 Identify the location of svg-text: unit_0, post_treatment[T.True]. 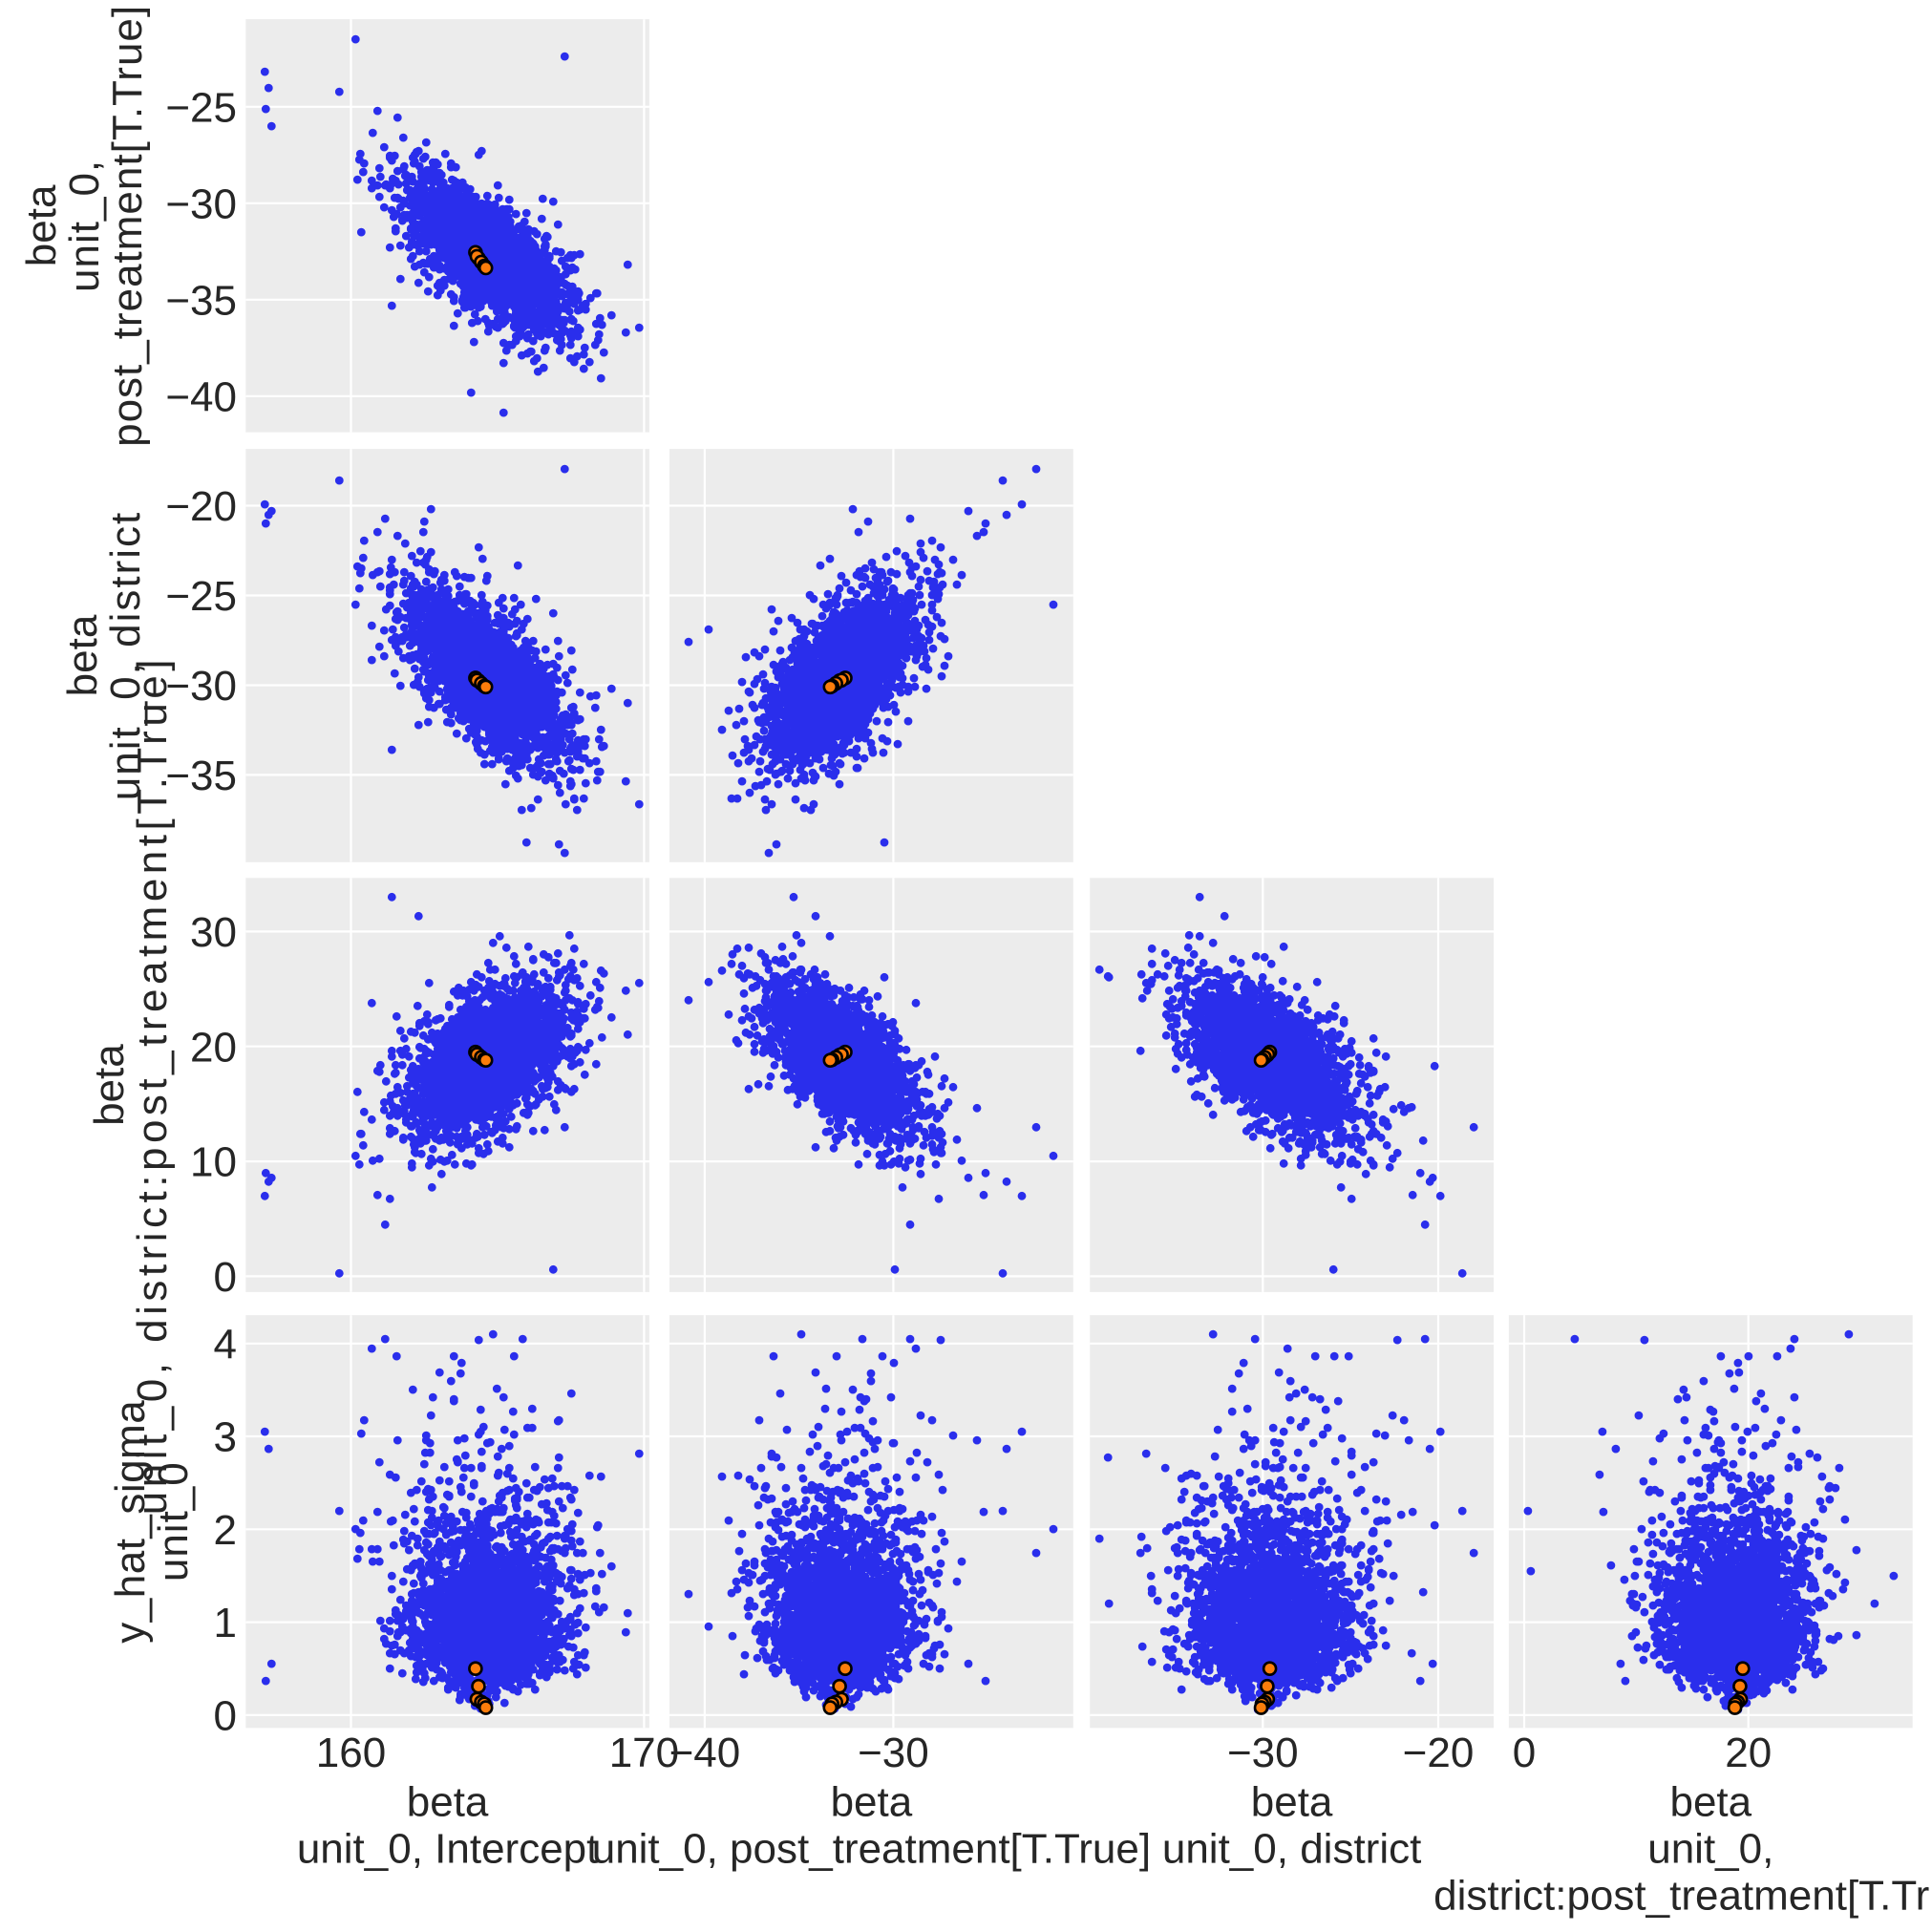
(871, 1849).